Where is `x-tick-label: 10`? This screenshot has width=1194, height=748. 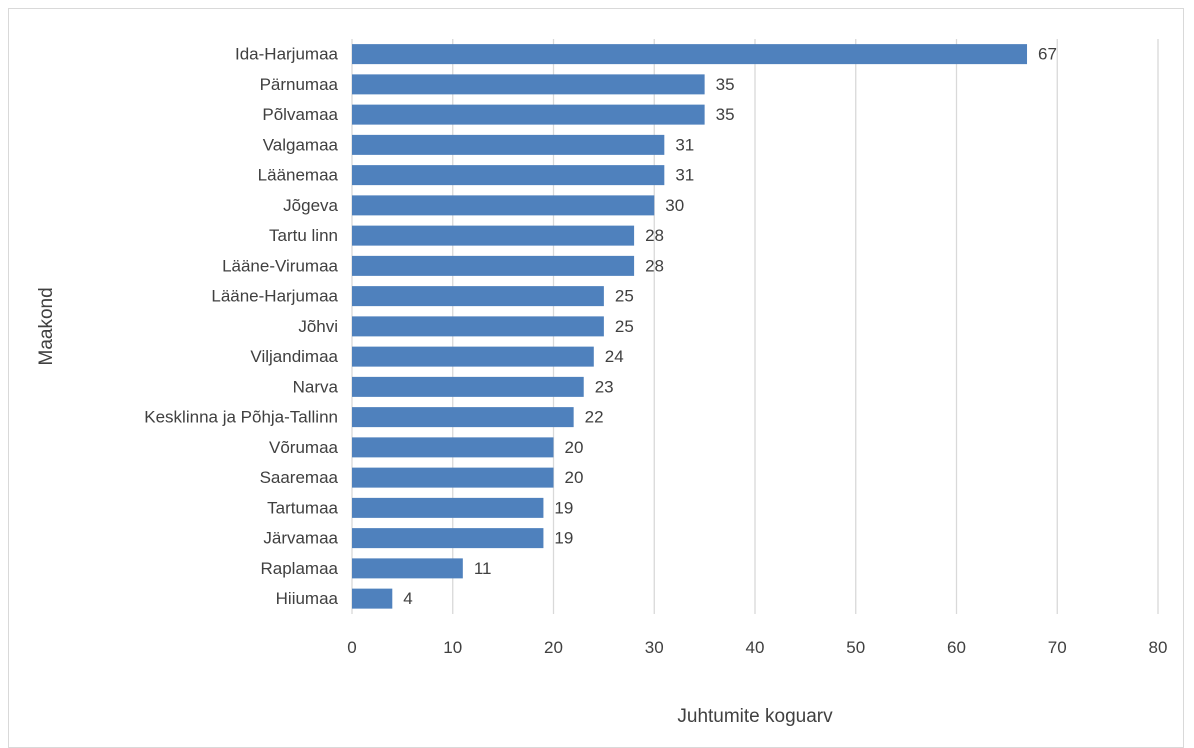 x-tick-label: 10 is located at coordinates (452, 647).